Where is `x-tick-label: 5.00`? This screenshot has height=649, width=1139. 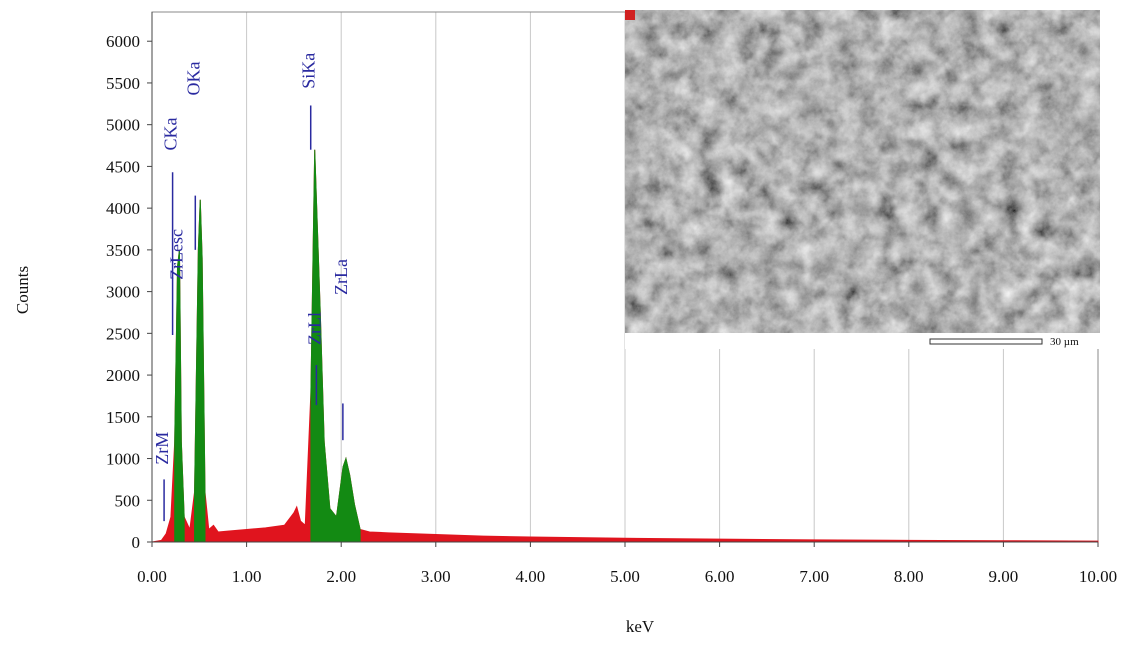 x-tick-label: 5.00 is located at coordinates (625, 576).